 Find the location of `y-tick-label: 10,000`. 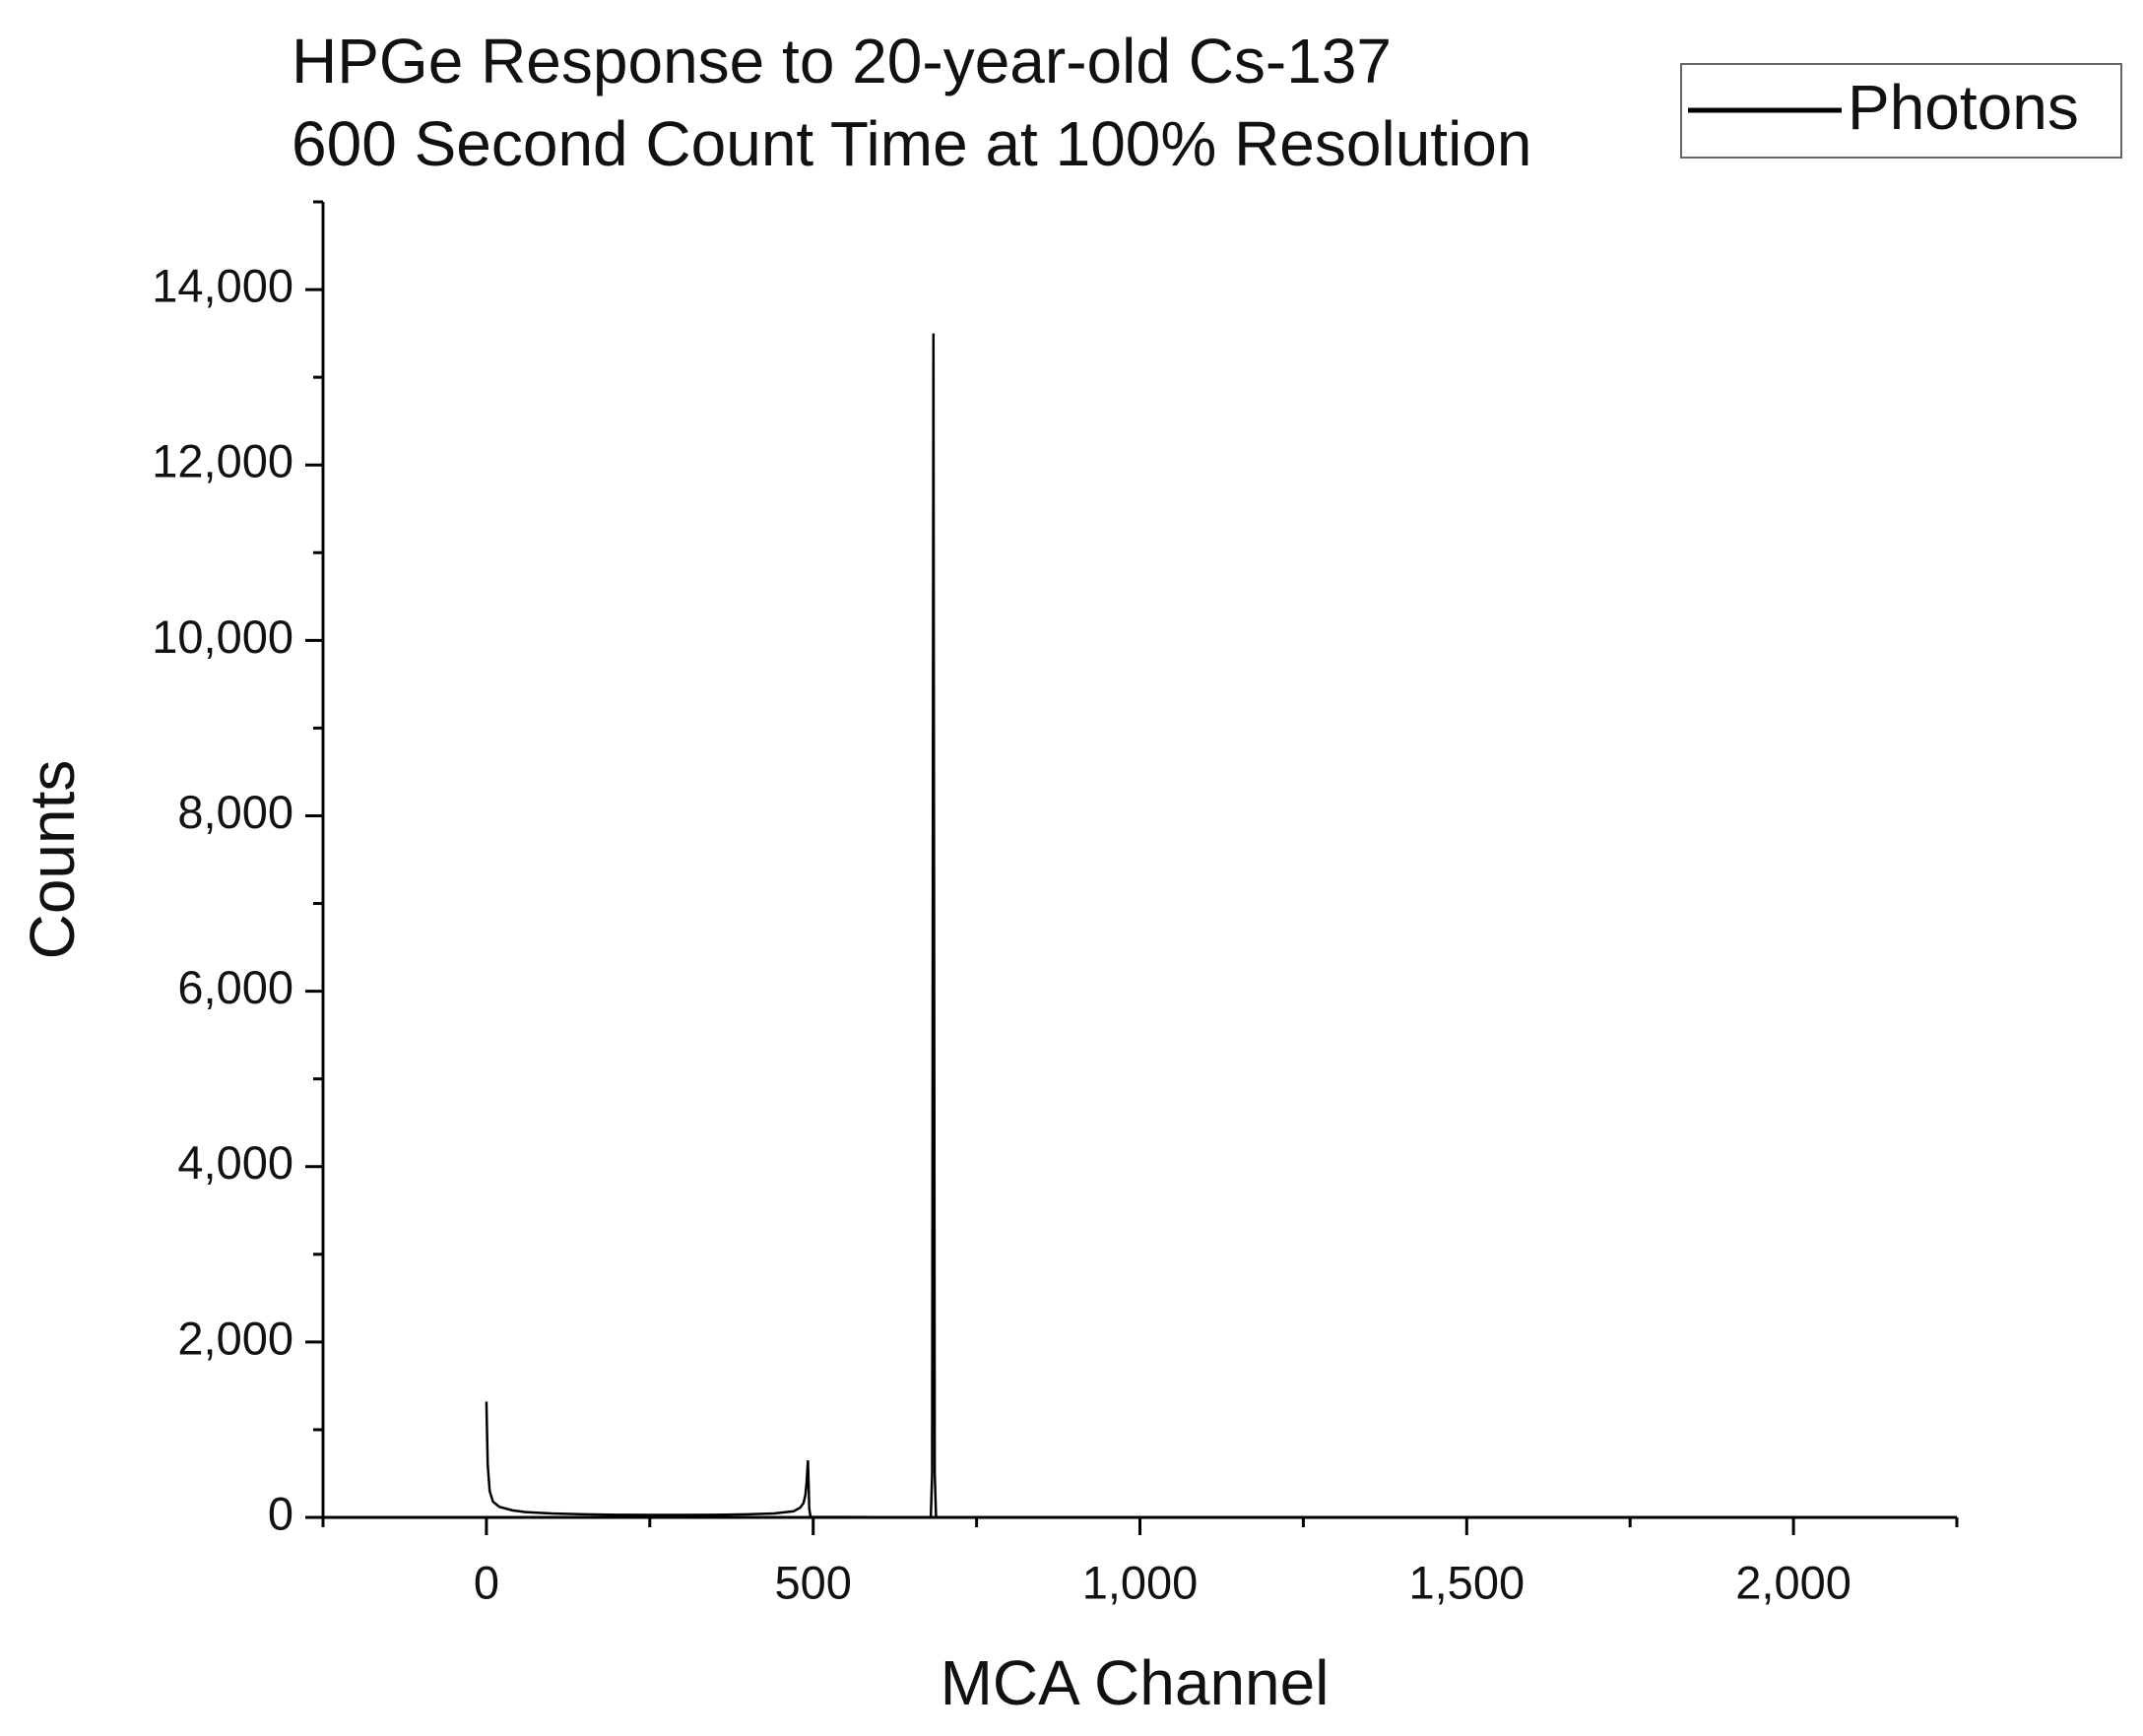

y-tick-label: 10,000 is located at coordinates (222, 637).